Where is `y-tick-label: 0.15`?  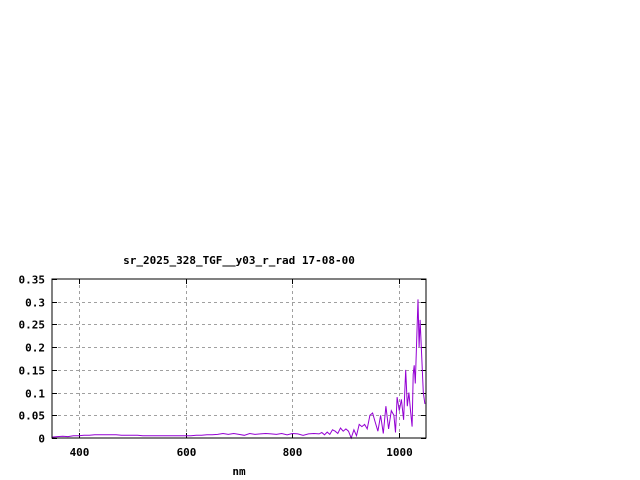
y-tick-label: 0.15 is located at coordinates (32, 371).